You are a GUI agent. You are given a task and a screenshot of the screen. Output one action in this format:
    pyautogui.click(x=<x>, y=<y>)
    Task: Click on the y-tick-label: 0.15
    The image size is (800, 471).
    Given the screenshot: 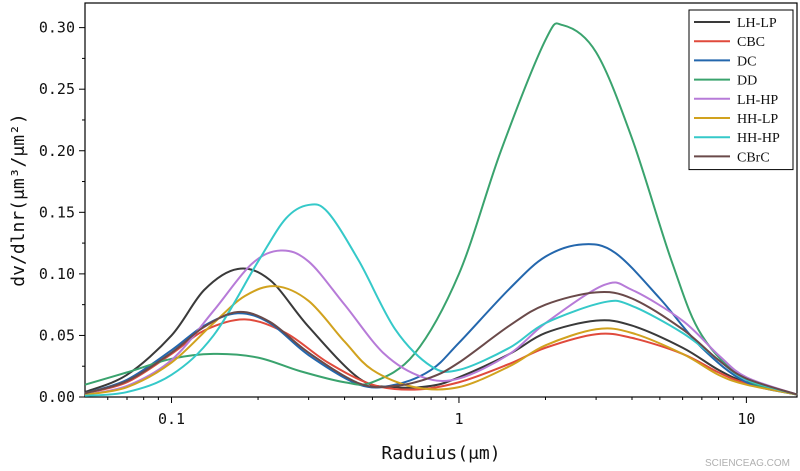 What is the action you would take?
    pyautogui.click(x=57, y=212)
    